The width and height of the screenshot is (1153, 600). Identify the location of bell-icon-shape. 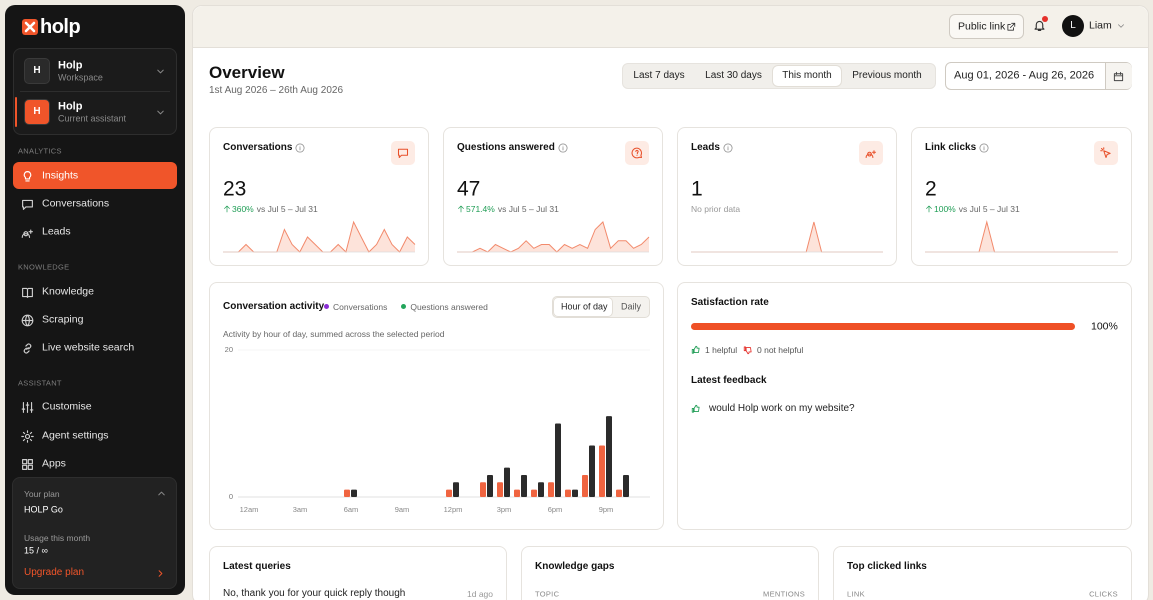
(1039, 25).